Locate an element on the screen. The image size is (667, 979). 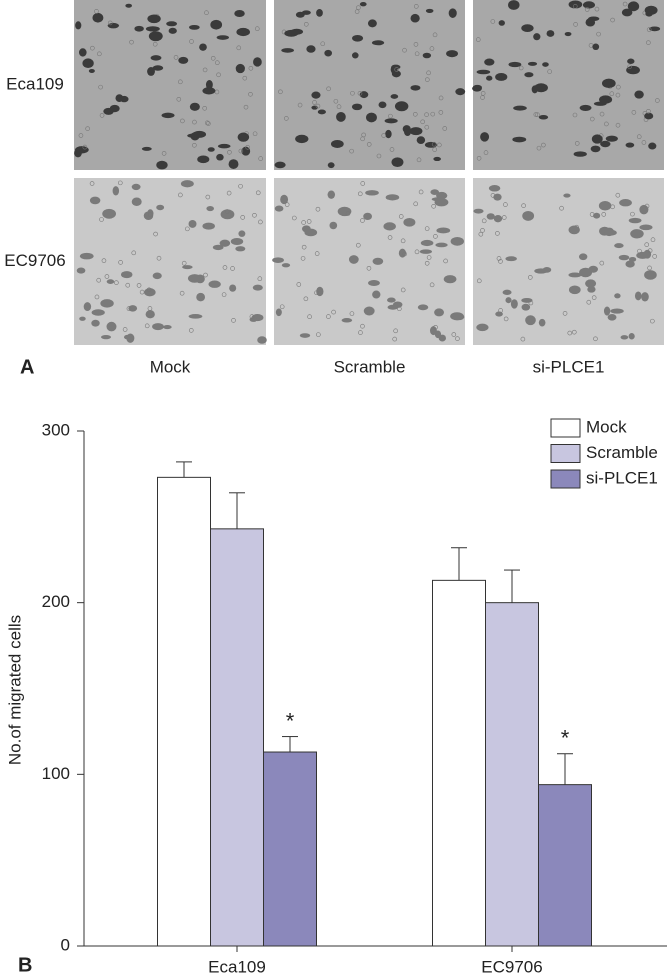
column-label: Scramble is located at coordinates (370, 366).